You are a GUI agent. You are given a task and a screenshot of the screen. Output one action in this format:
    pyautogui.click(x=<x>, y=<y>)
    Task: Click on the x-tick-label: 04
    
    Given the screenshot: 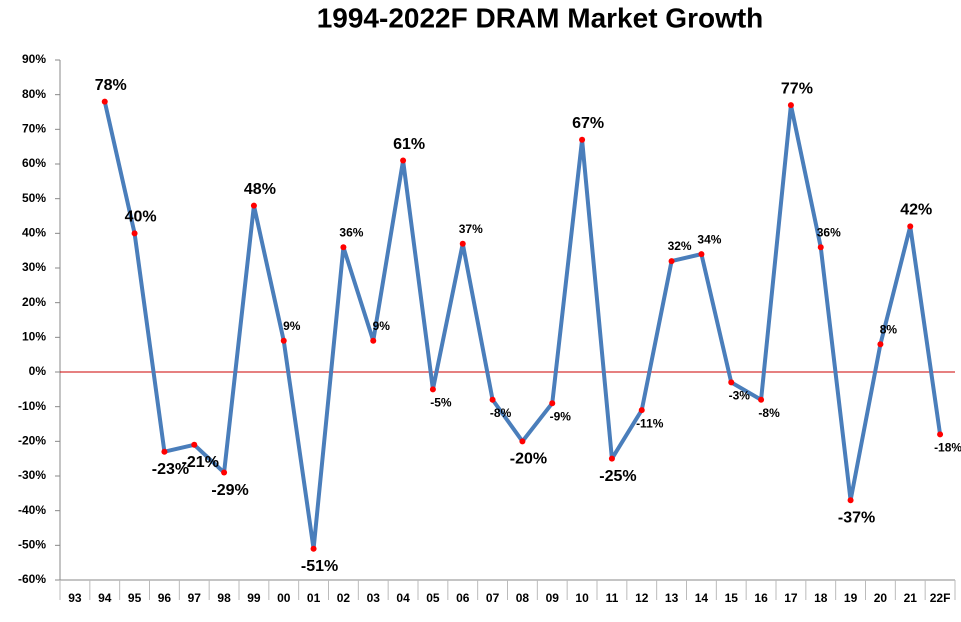 What is the action you would take?
    pyautogui.click(x=403, y=598)
    